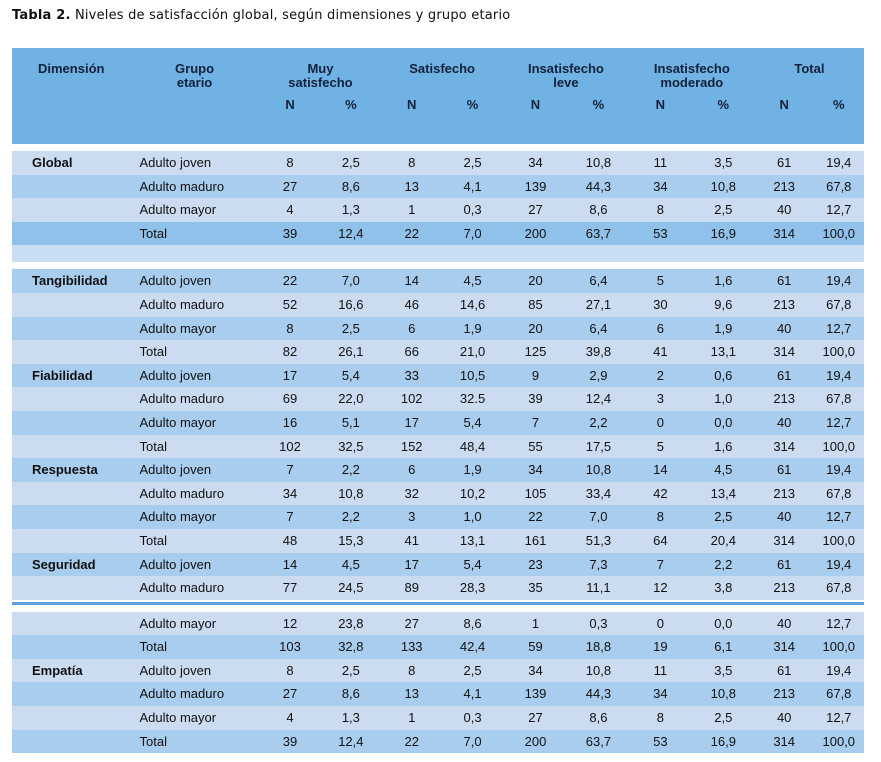 The width and height of the screenshot is (881, 762). What do you see at coordinates (838, 118) in the screenshot?
I see `subheader-pct: %` at bounding box center [838, 118].